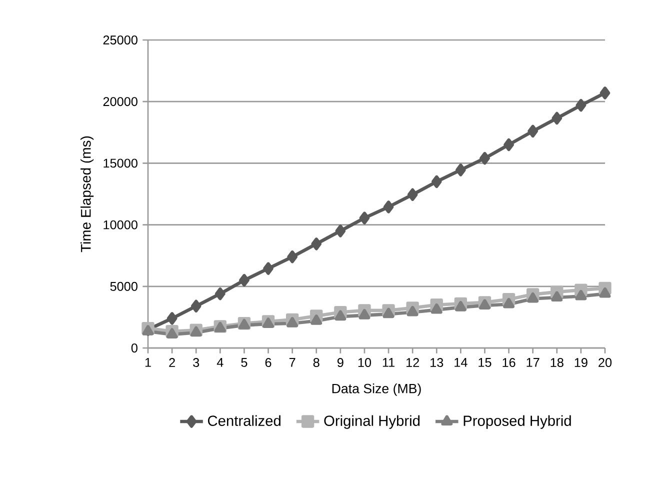 The image size is (672, 479). What do you see at coordinates (196, 363) in the screenshot?
I see `x-tick-label: 3` at bounding box center [196, 363].